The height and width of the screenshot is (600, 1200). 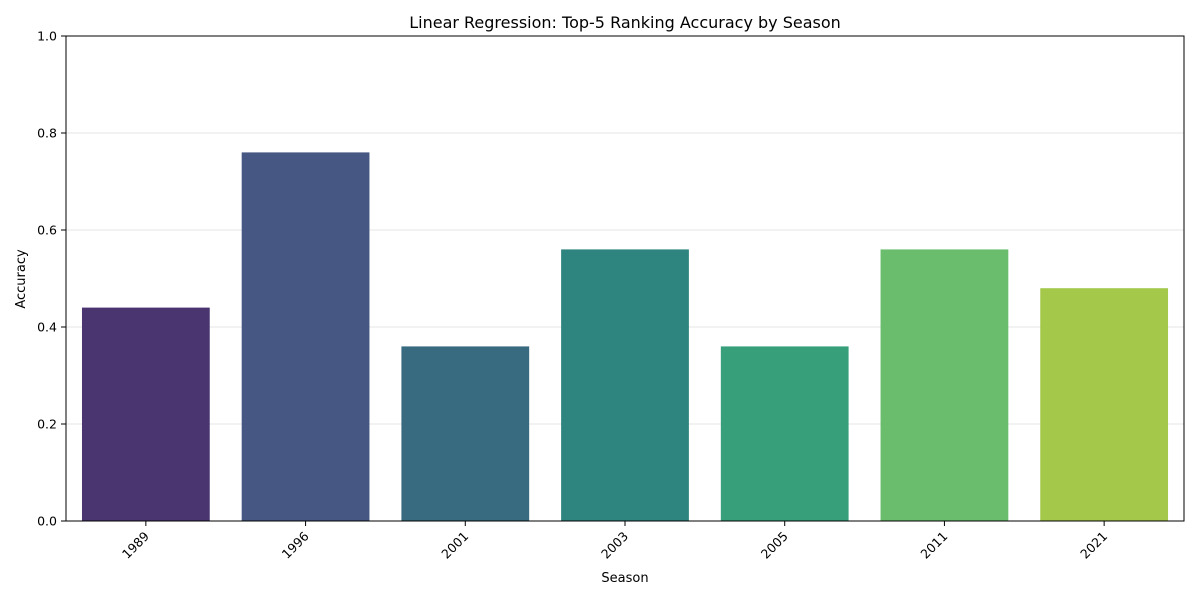 What do you see at coordinates (47, 424) in the screenshot?
I see `y-tick-label: 0.2` at bounding box center [47, 424].